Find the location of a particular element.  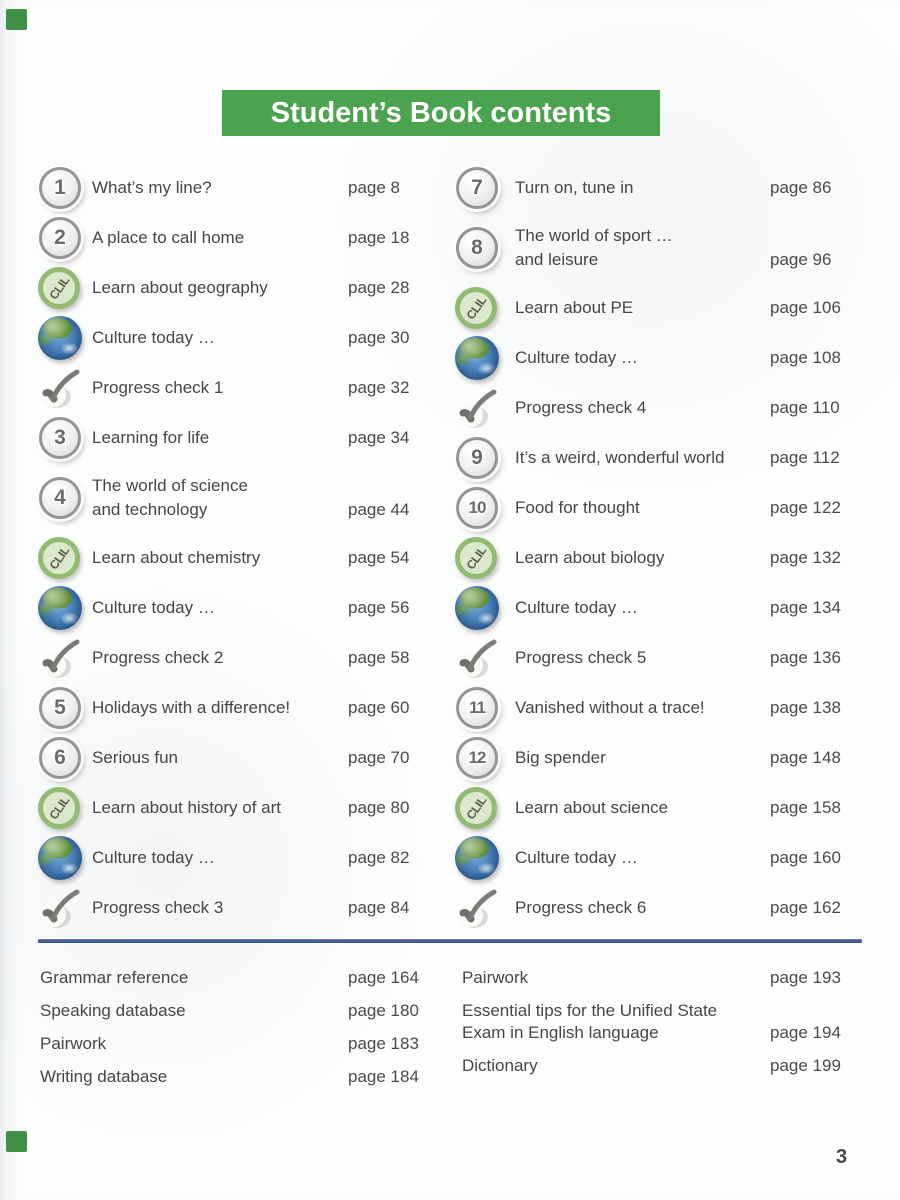

reference-page: page 194 is located at coordinates (805, 1032).